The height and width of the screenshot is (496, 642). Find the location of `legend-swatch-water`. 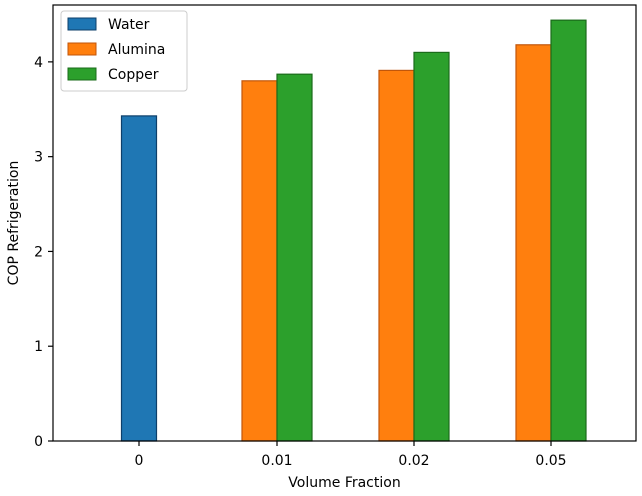

legend-swatch-water is located at coordinates (82, 24).